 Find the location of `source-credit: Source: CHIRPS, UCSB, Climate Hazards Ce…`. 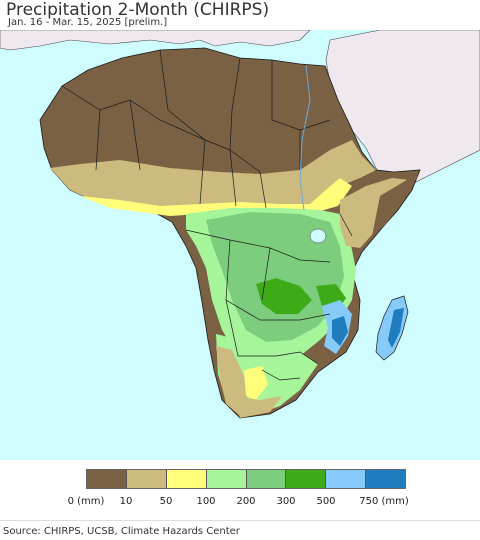

source-credit: Source: CHIRPS, UCSB, Climate Hazards Ce… is located at coordinates (121, 531).